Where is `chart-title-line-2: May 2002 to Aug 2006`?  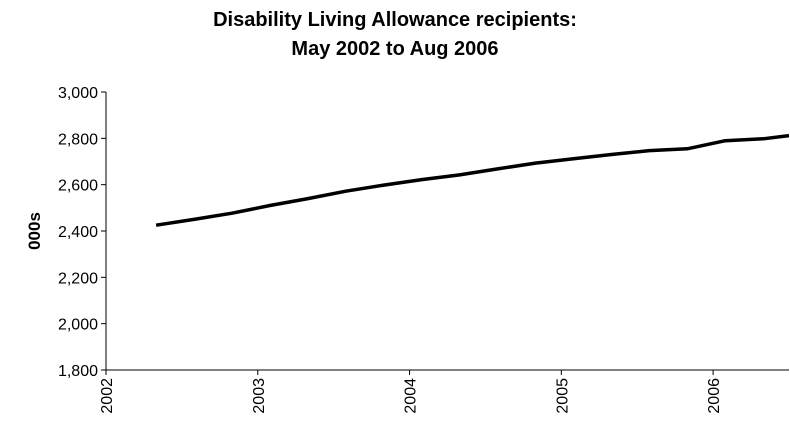
chart-title-line-2: May 2002 to Aug 2006 is located at coordinates (395, 49).